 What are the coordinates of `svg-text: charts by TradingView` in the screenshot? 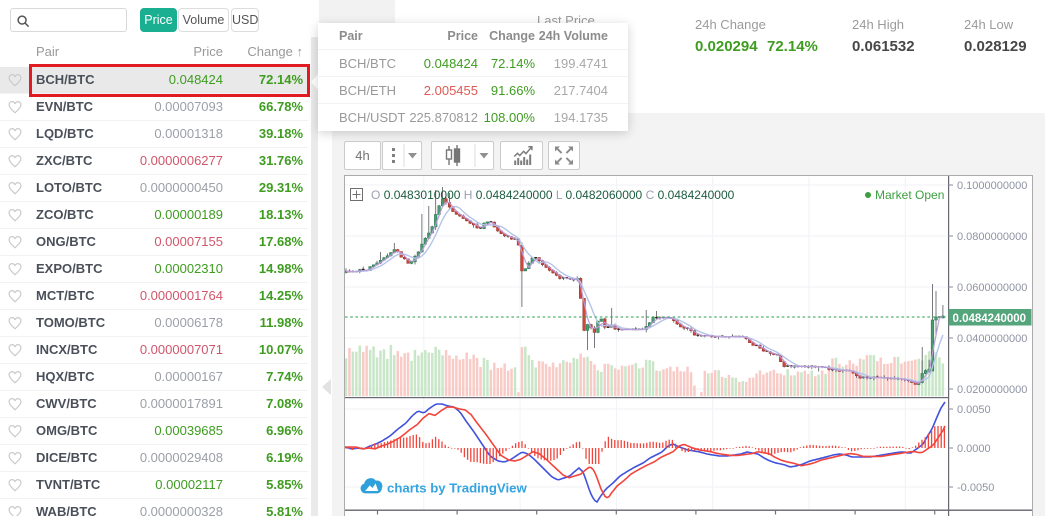 It's located at (457, 488).